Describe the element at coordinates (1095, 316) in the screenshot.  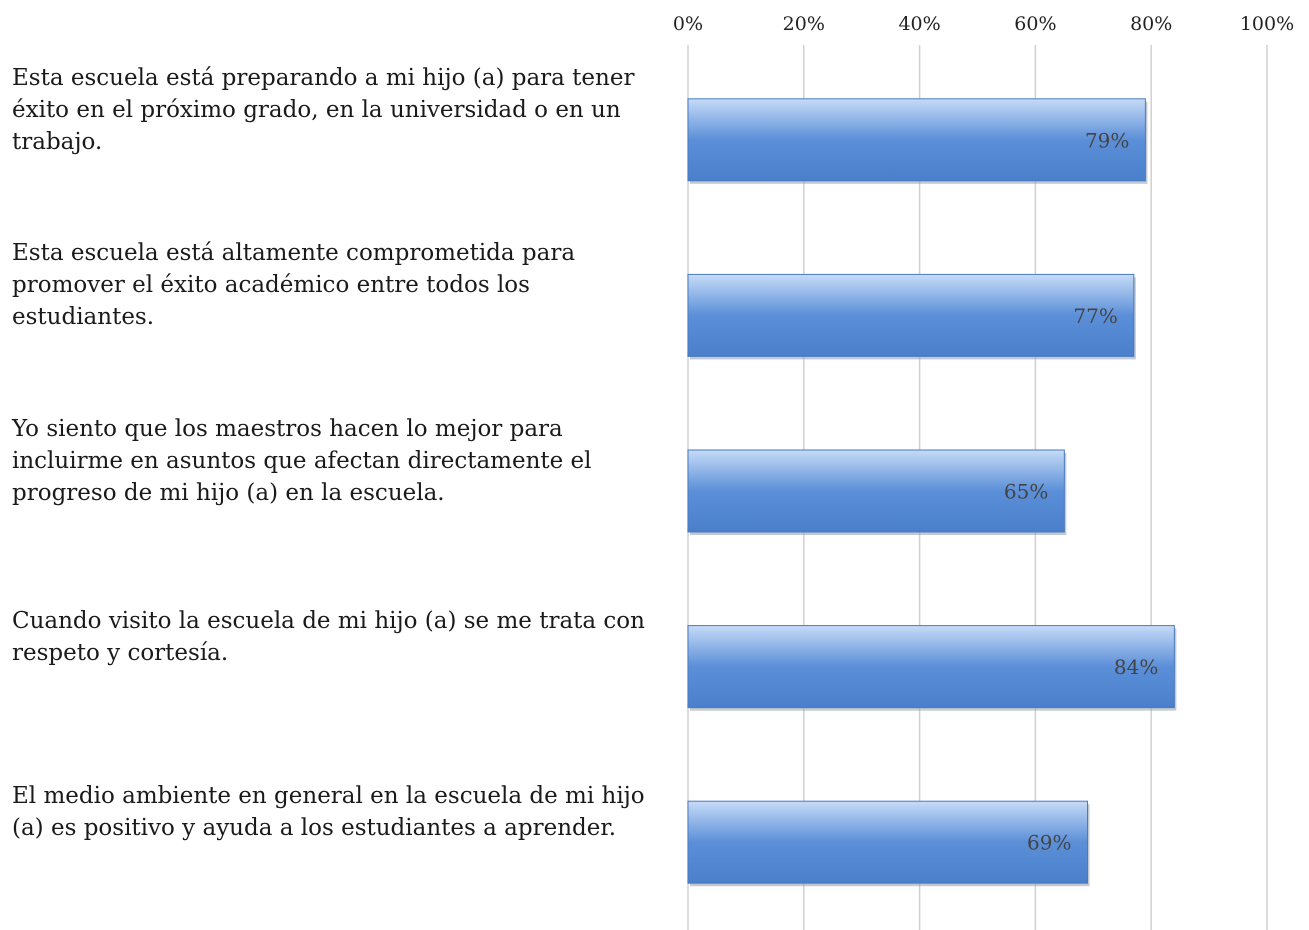
I see `data-label: 77%` at that location.